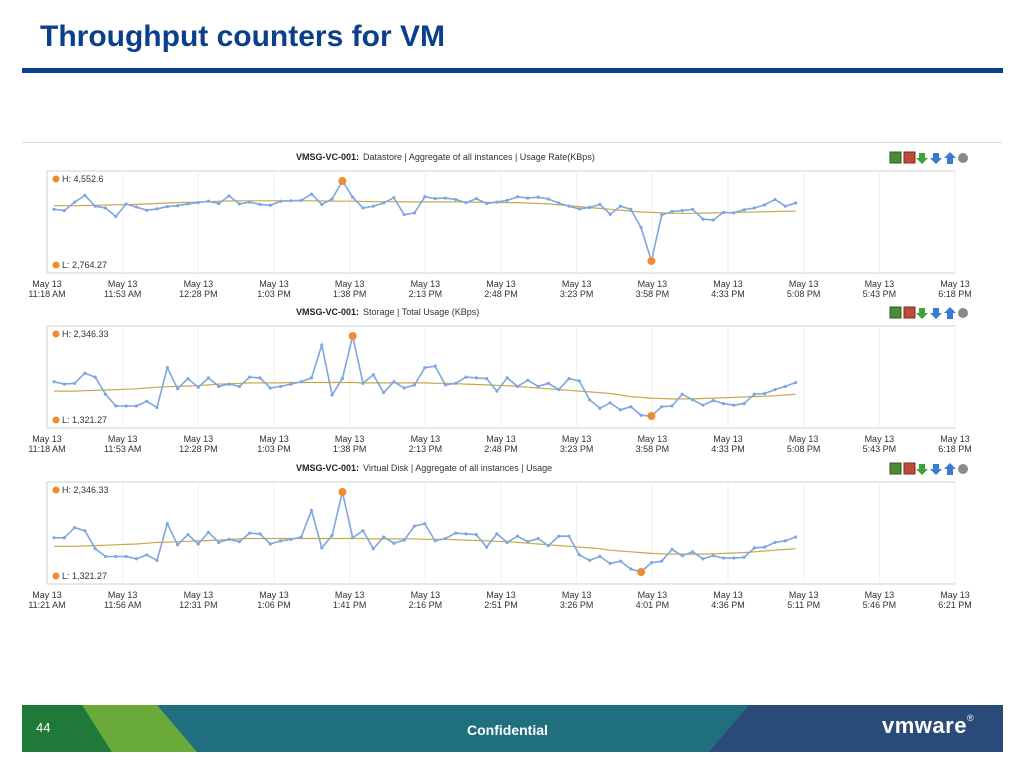  What do you see at coordinates (425, 546) in the screenshot?
I see `average-line` at bounding box center [425, 546].